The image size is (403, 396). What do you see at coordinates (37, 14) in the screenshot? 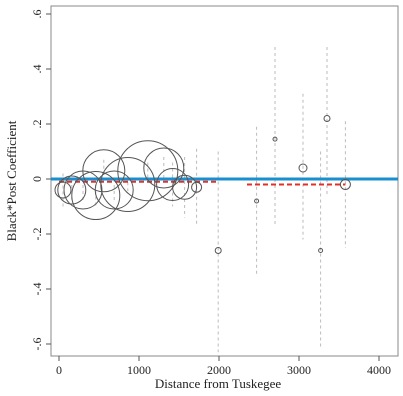
I see `y-tick-label-6: .6` at bounding box center [37, 14].